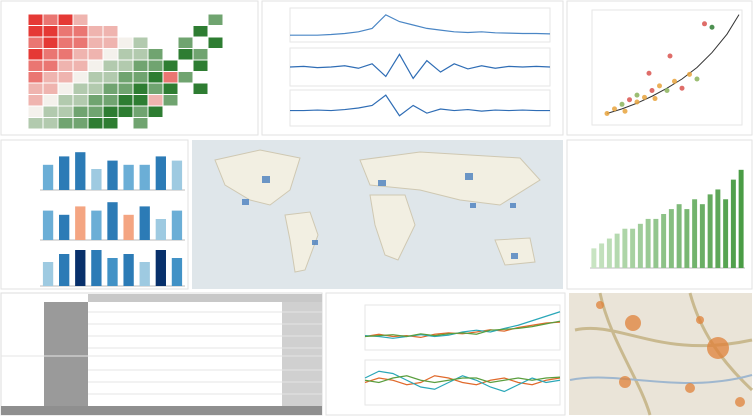 The width and height of the screenshot is (753, 416). I want to click on table-total-row, so click(161, 410).